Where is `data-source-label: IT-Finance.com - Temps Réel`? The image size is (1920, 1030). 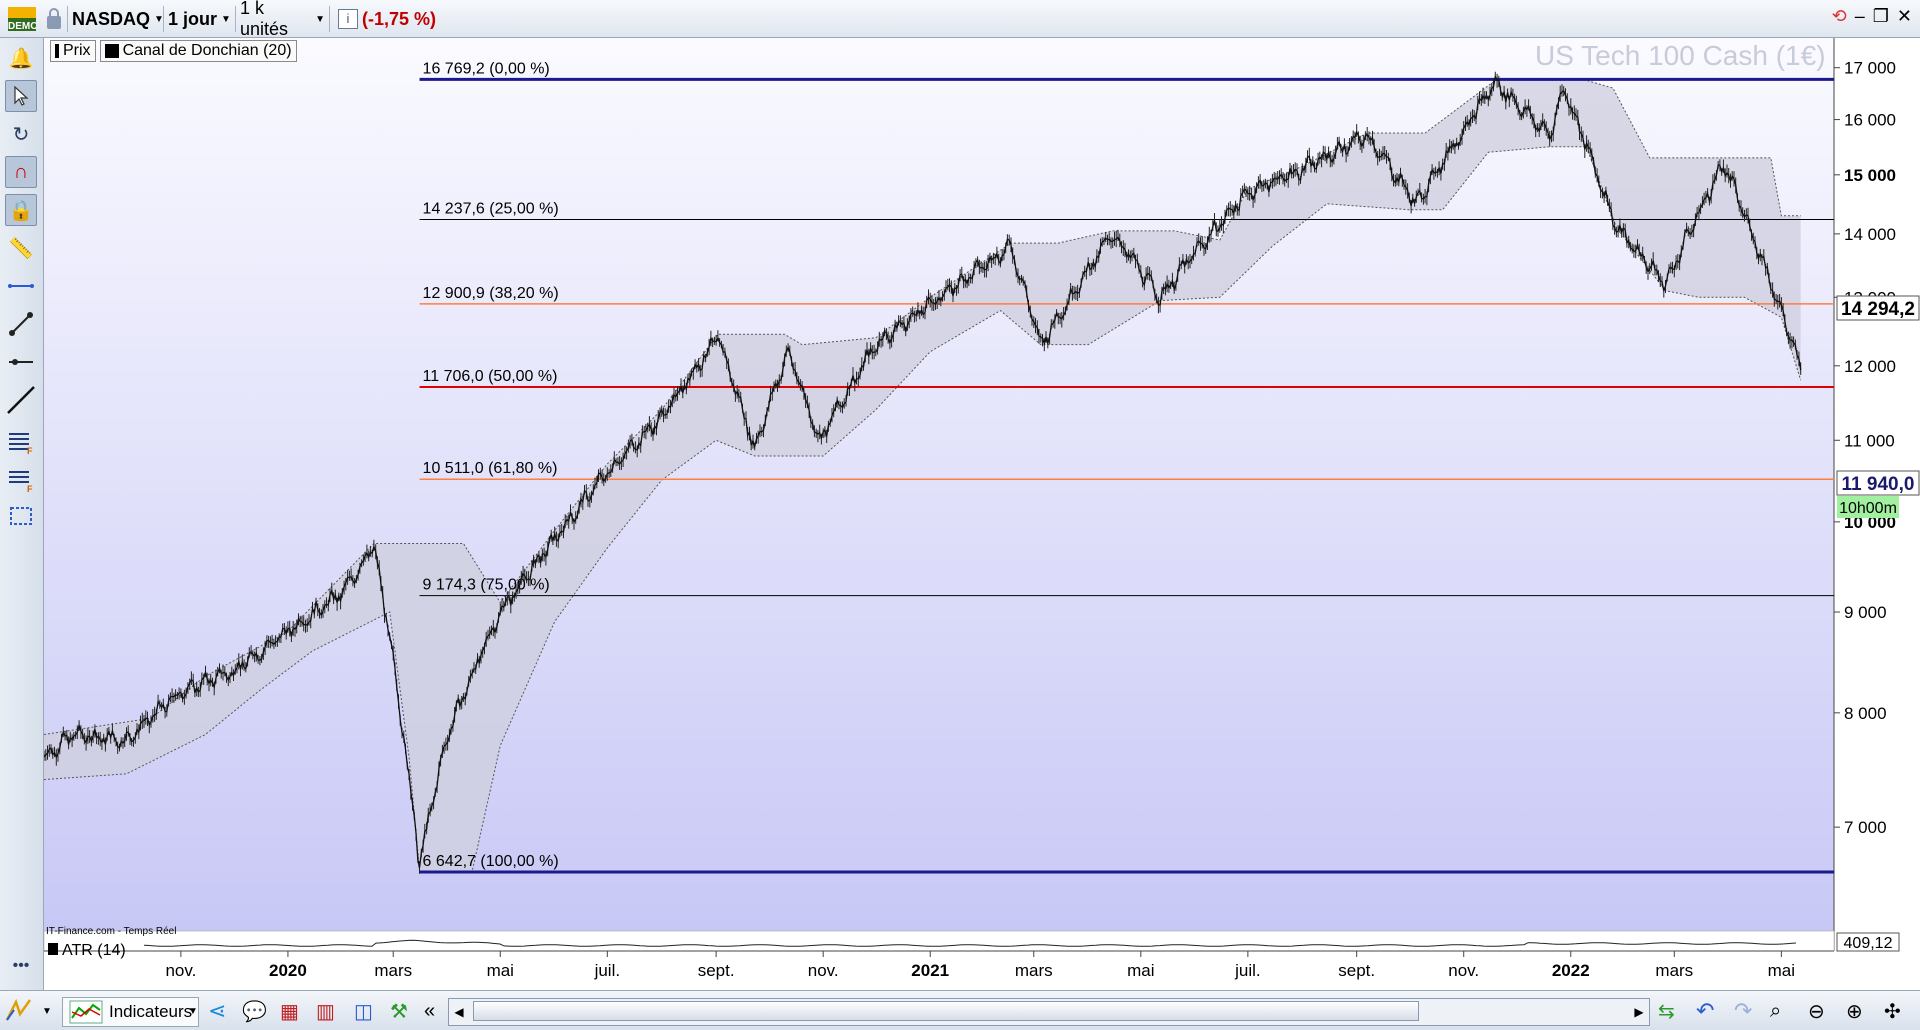 data-source-label: IT-Finance.com - Temps Réel is located at coordinates (111, 931).